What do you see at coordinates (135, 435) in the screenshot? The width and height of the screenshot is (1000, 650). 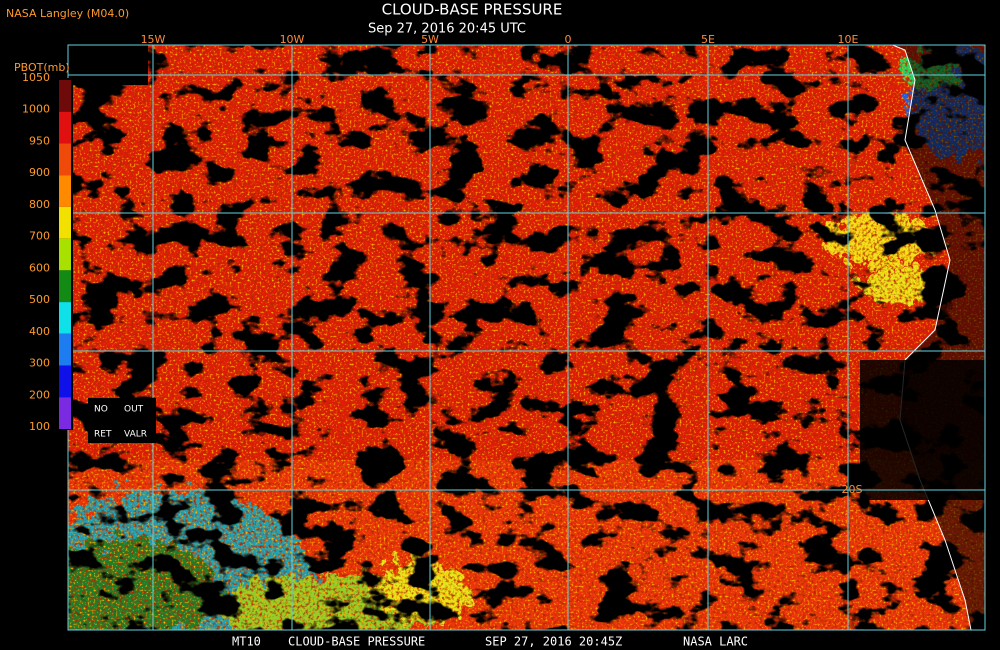 I see `legend-valr: VALR` at bounding box center [135, 435].